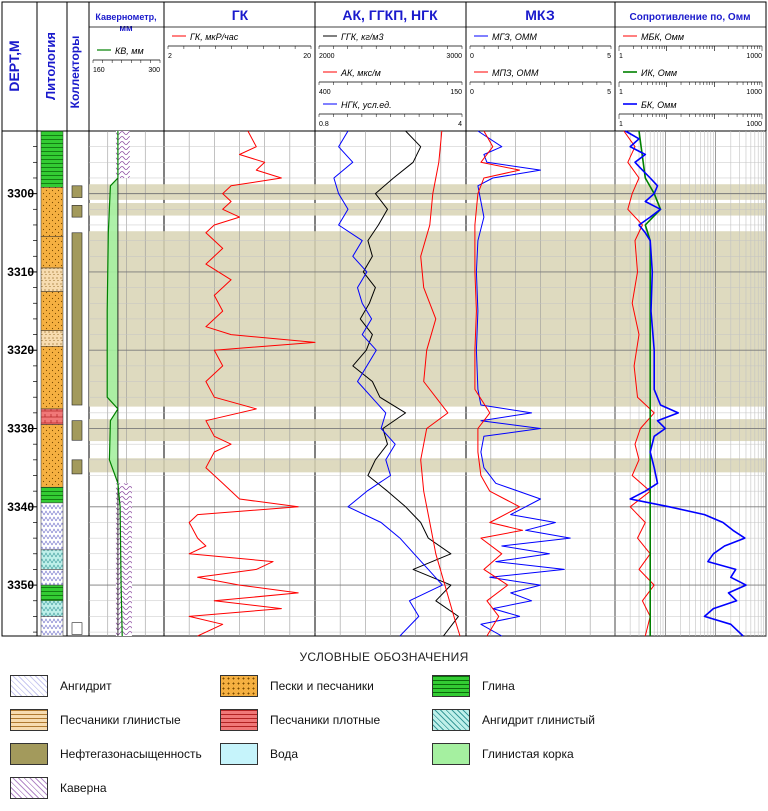  I want to click on depth-label: 3320, so click(20, 350).